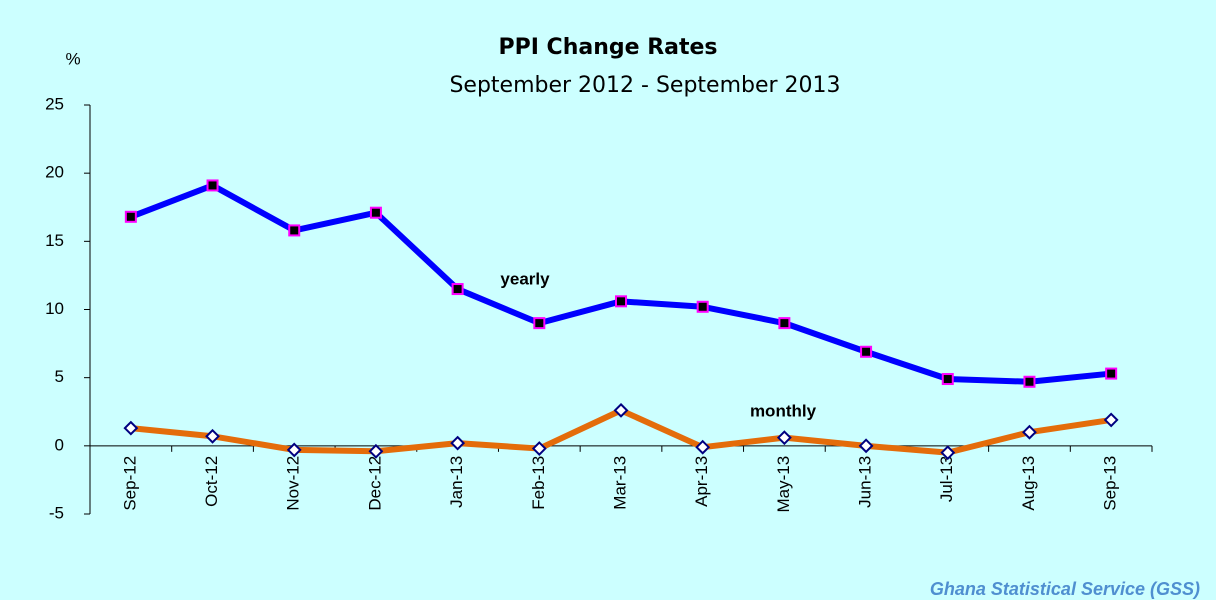 This screenshot has height=600, width=1216. I want to click on y-tick-label: 20, so click(54, 172).